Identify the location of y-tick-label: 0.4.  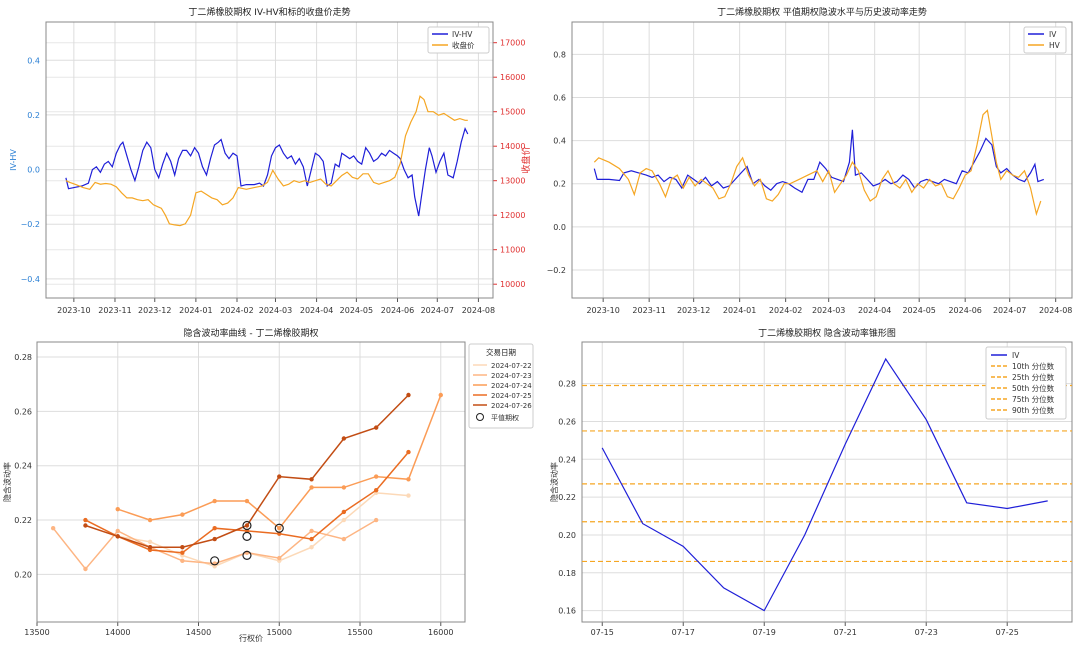
(33, 60).